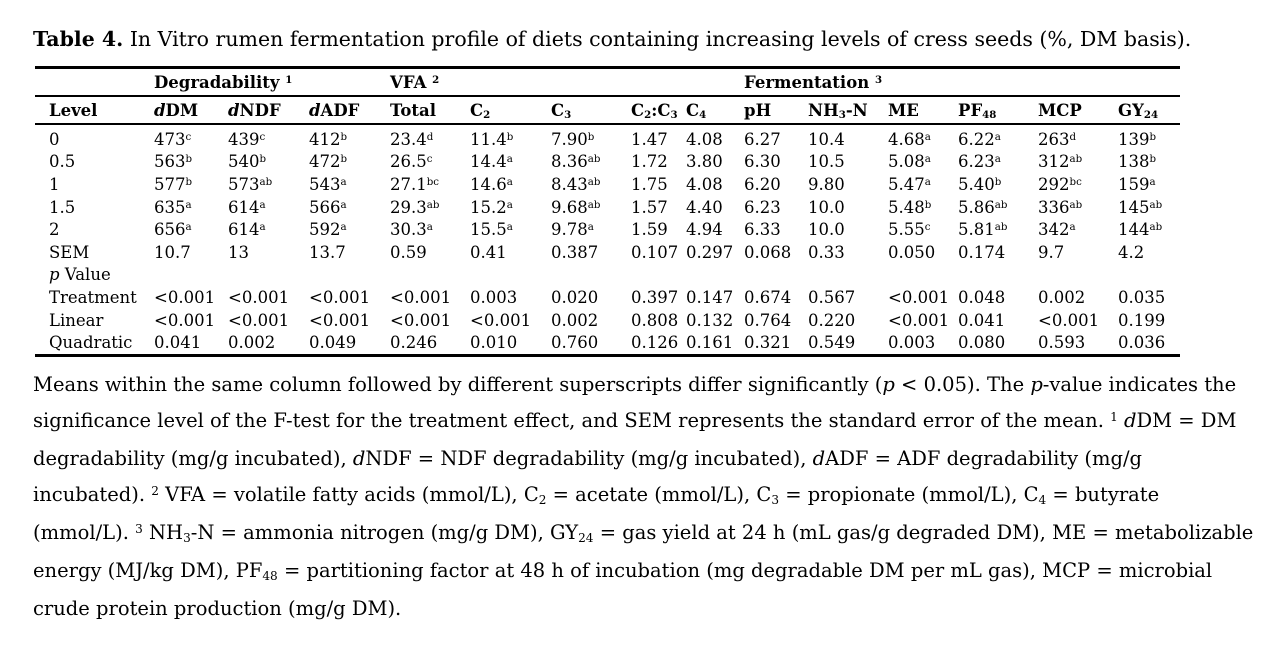 This screenshot has width=1282, height=664. Describe the element at coordinates (576, 162) in the screenshot. I see `table-cell: 8.36ab` at that location.